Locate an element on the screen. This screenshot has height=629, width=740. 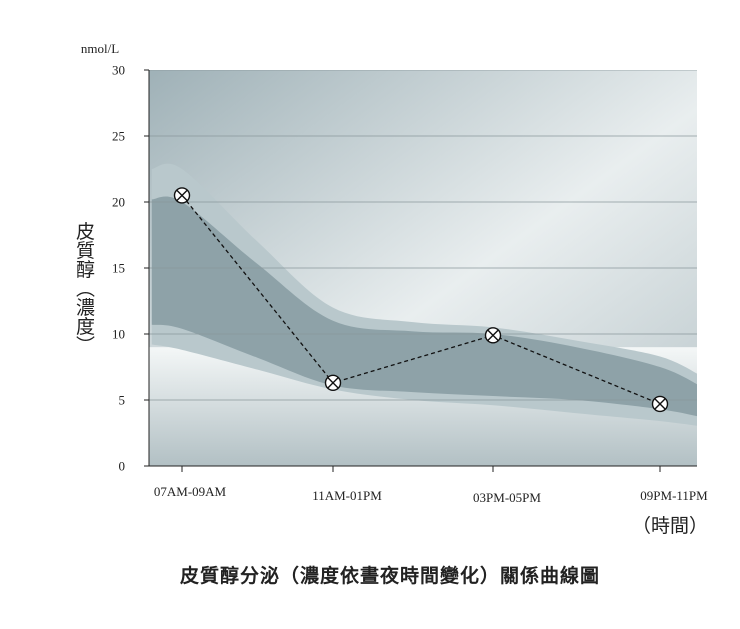
y-unit-label: nmol/L is located at coordinates (100, 48).